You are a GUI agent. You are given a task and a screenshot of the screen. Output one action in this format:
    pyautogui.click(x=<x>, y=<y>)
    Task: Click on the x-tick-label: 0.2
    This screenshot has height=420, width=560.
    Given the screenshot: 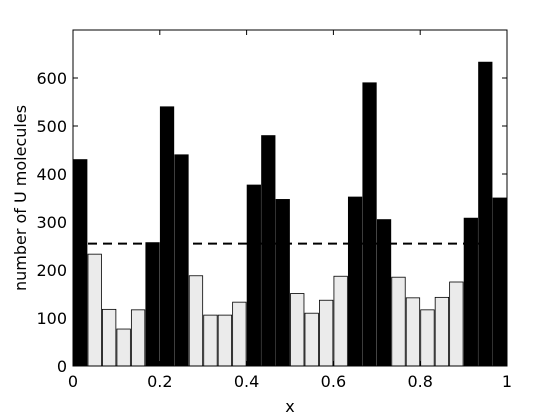 What is the action you would take?
    pyautogui.click(x=159, y=381)
    